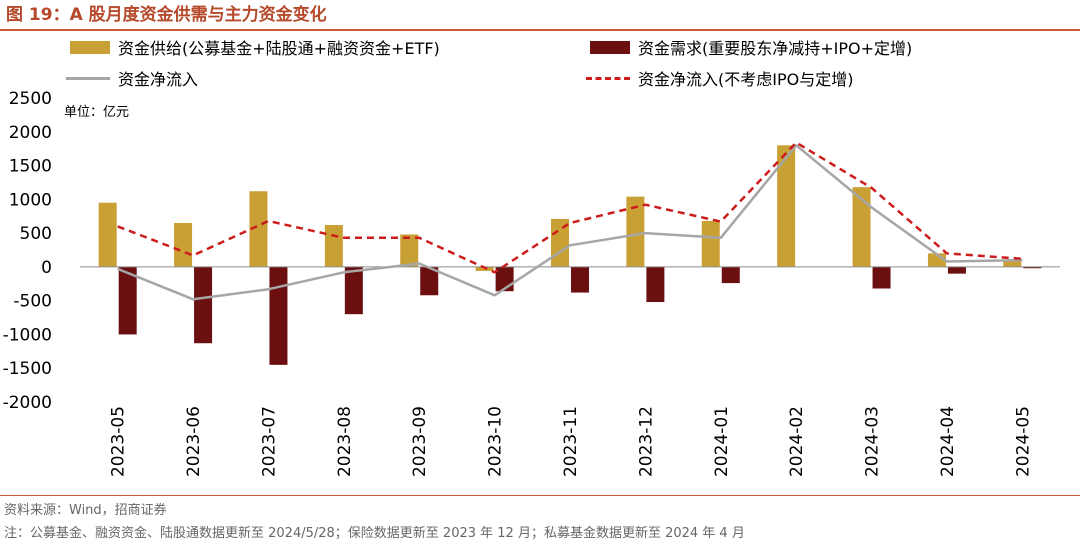 The height and width of the screenshot is (550, 1080). I want to click on x-tick-label: 2023-05, so click(119, 441).